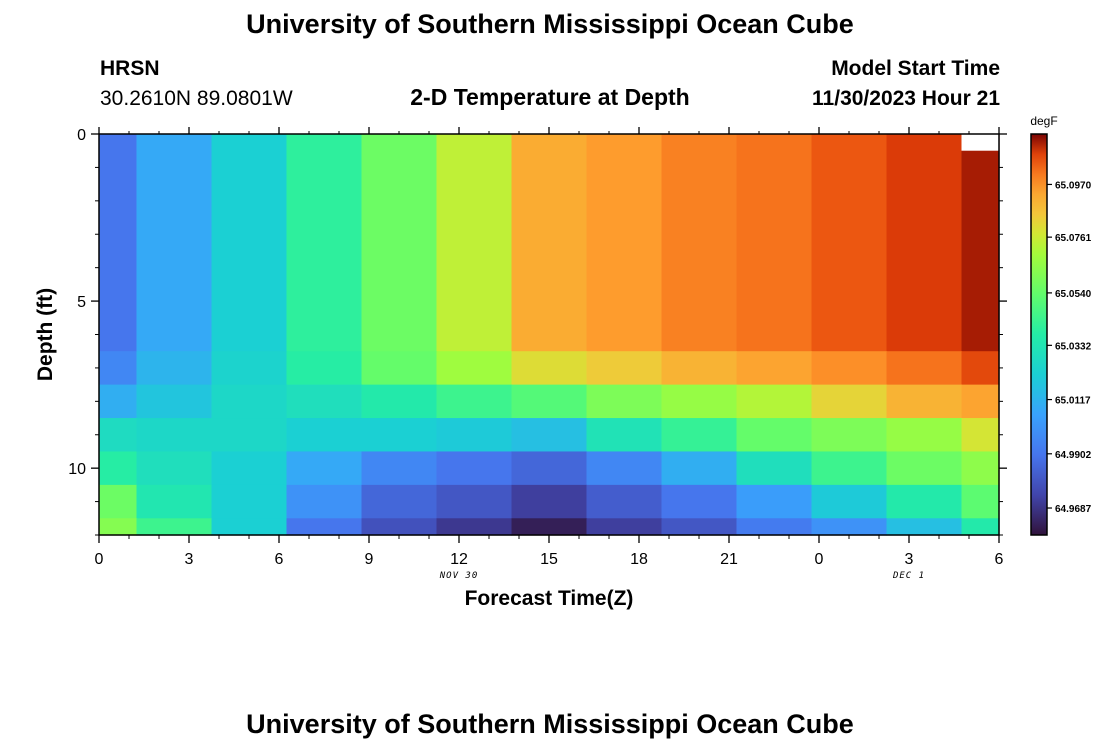  Describe the element at coordinates (980, 142) in the screenshot. I see `missing-data-cell` at that location.